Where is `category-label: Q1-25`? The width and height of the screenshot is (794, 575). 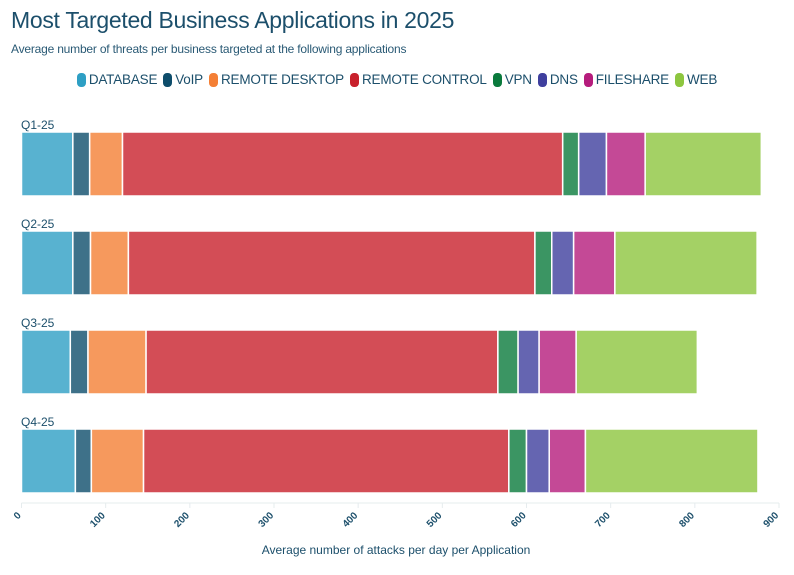
category-label: Q1-25 is located at coordinates (38, 125).